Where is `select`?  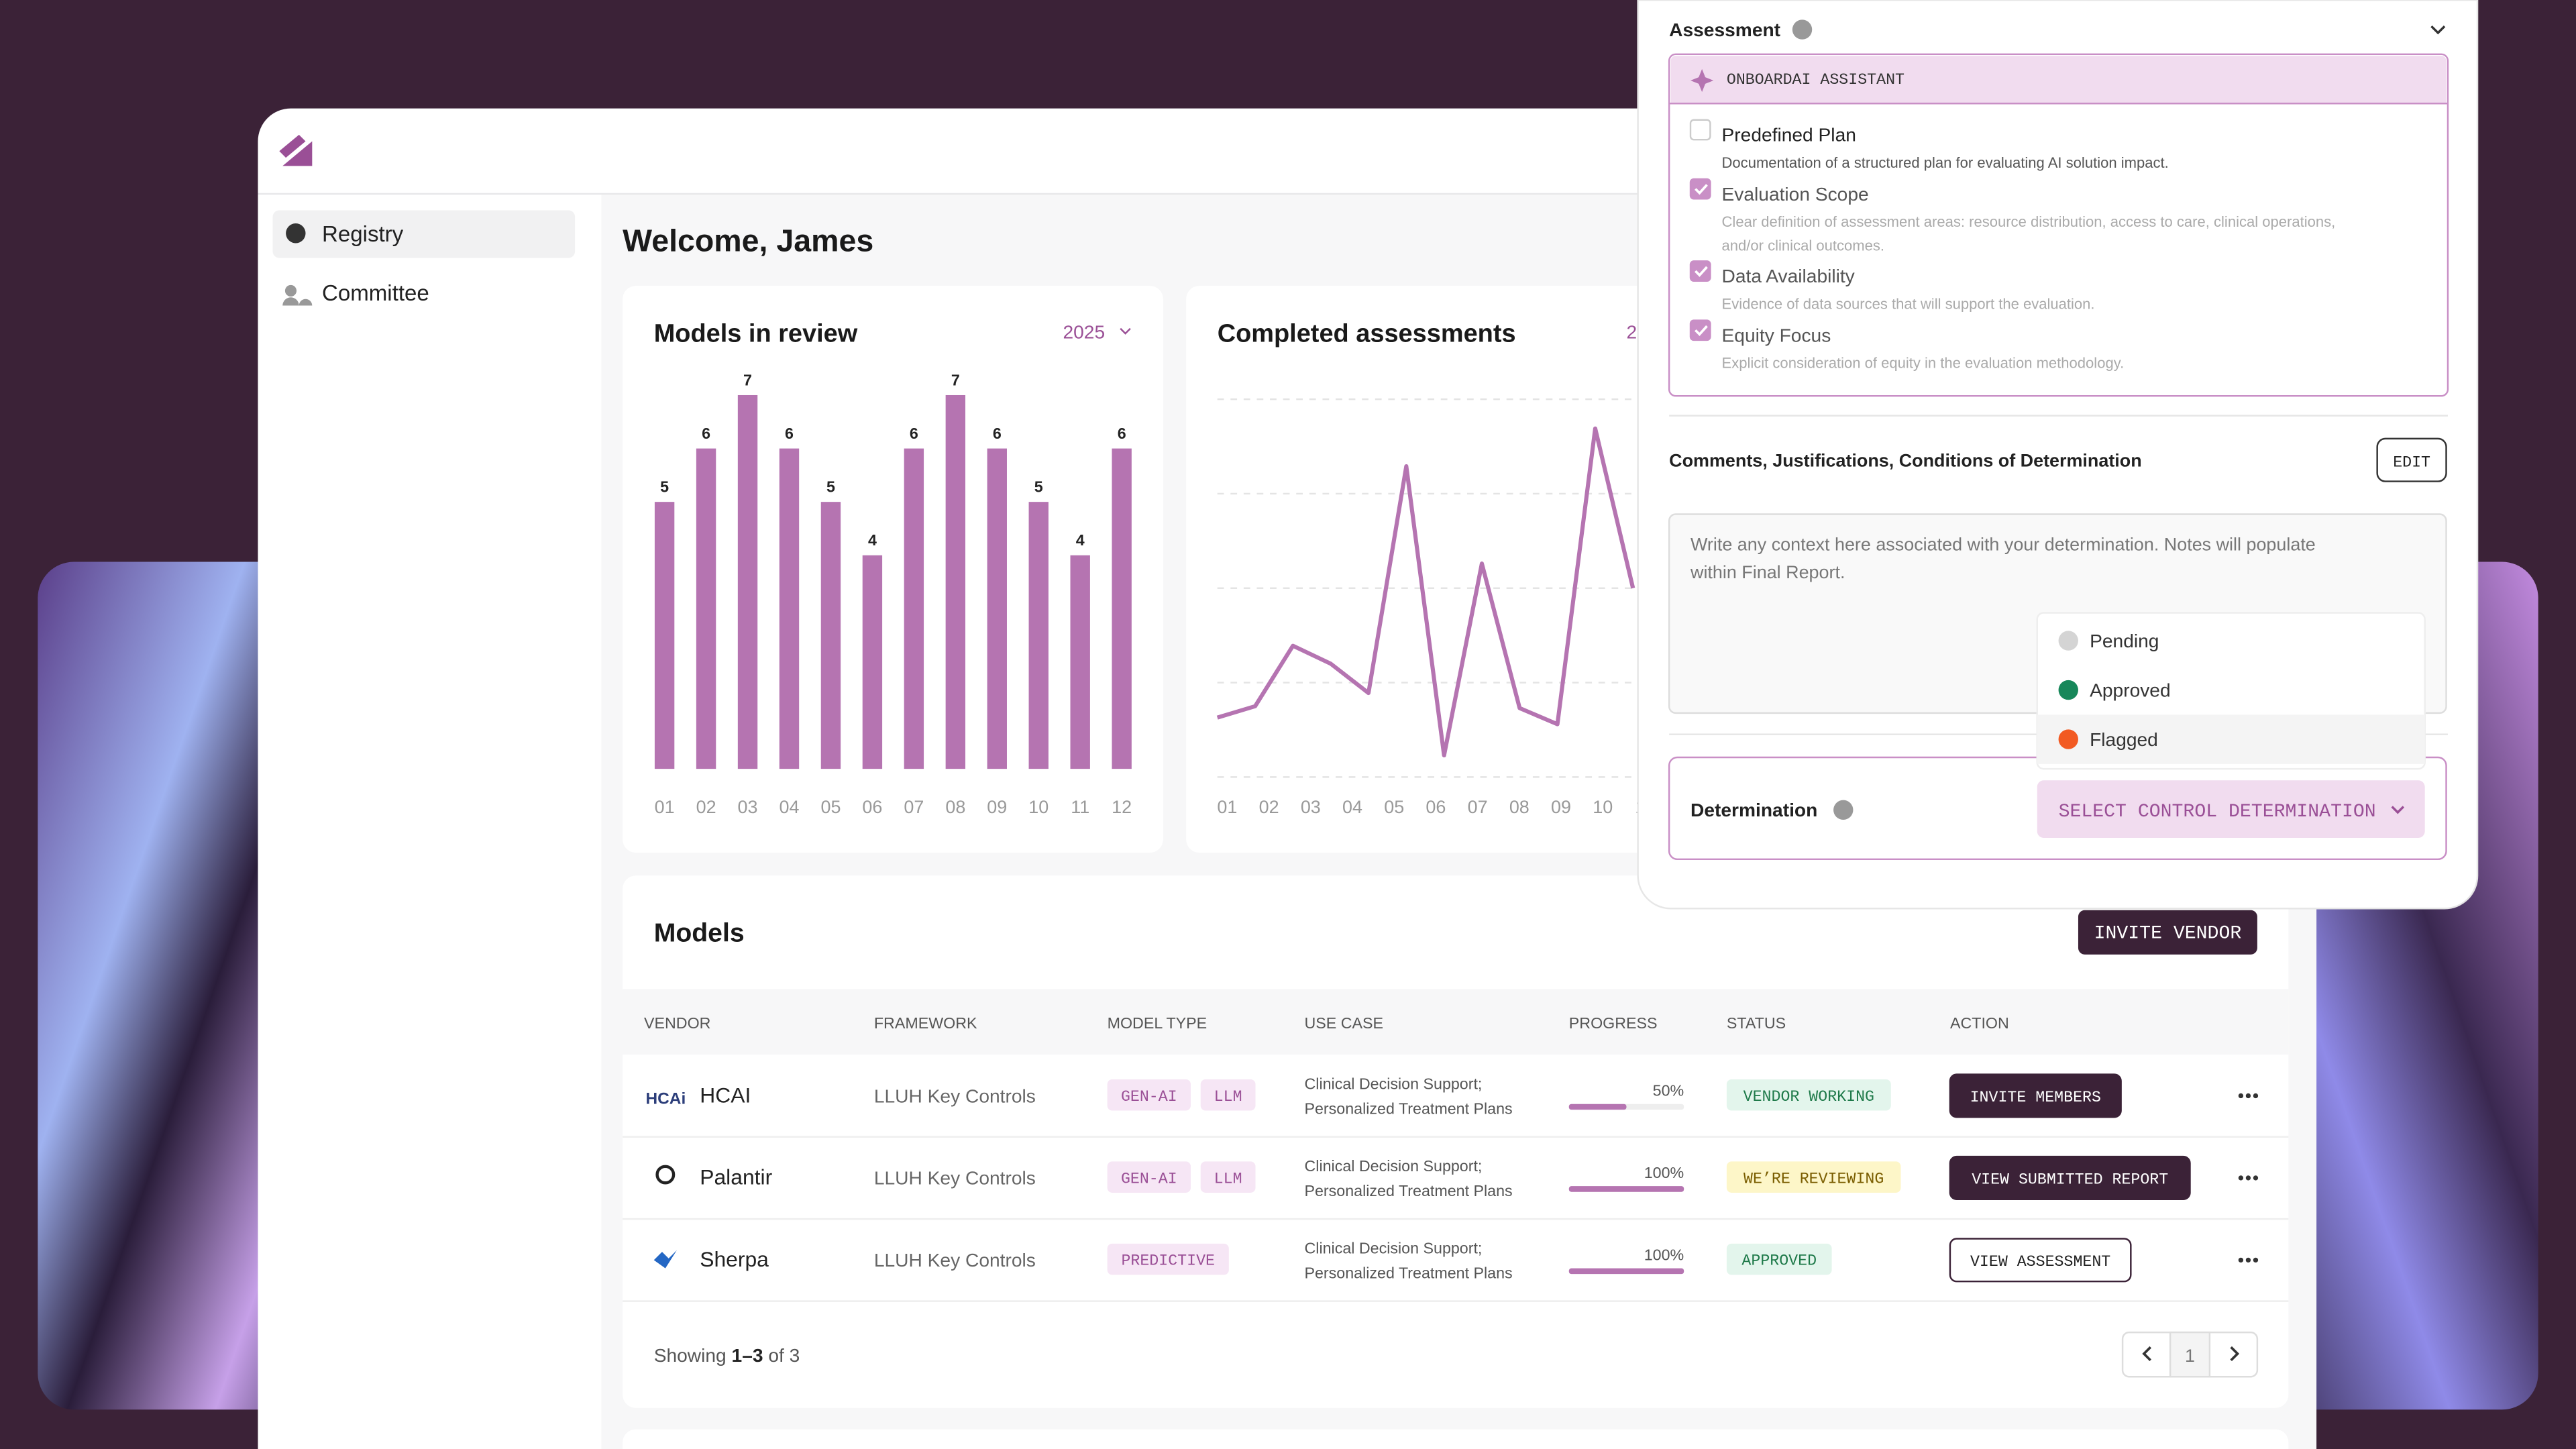
select is located at coordinates (2231, 809).